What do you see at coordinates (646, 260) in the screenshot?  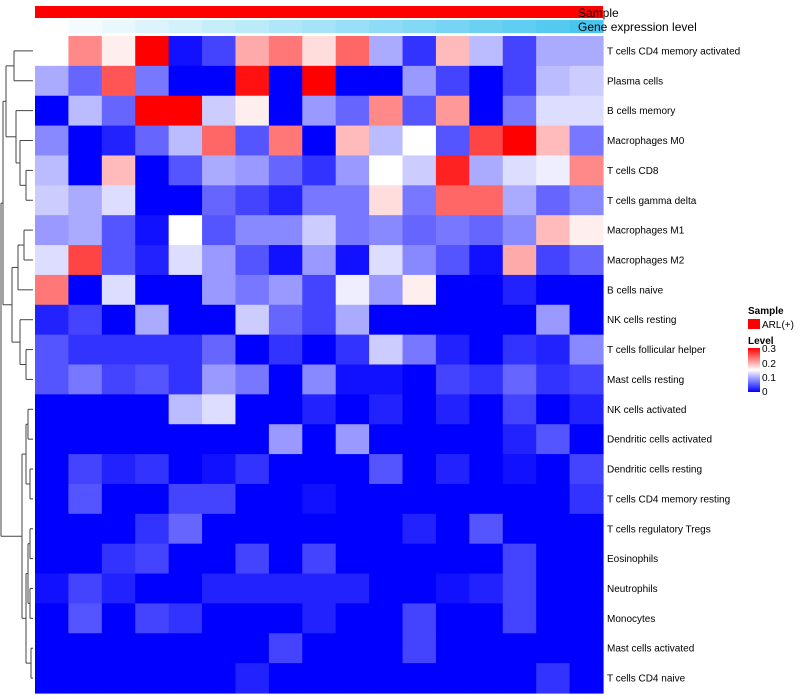 I see `row-label: Macrophages M2` at bounding box center [646, 260].